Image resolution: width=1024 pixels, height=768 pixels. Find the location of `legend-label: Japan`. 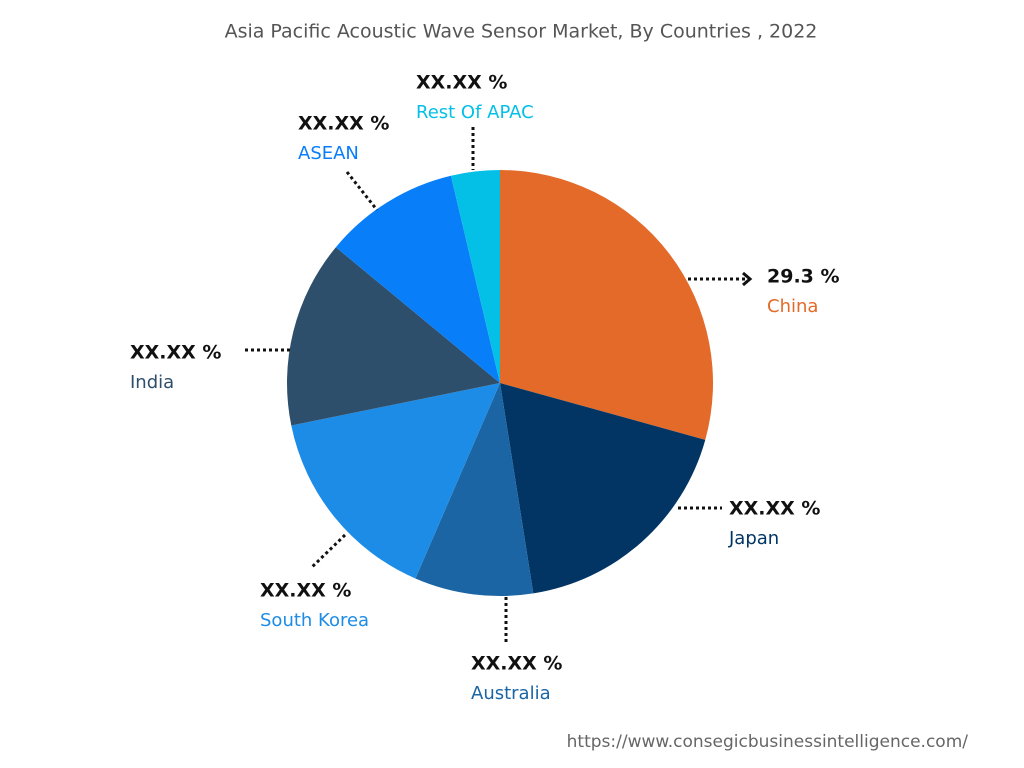

legend-label: Japan is located at coordinates (753, 538).